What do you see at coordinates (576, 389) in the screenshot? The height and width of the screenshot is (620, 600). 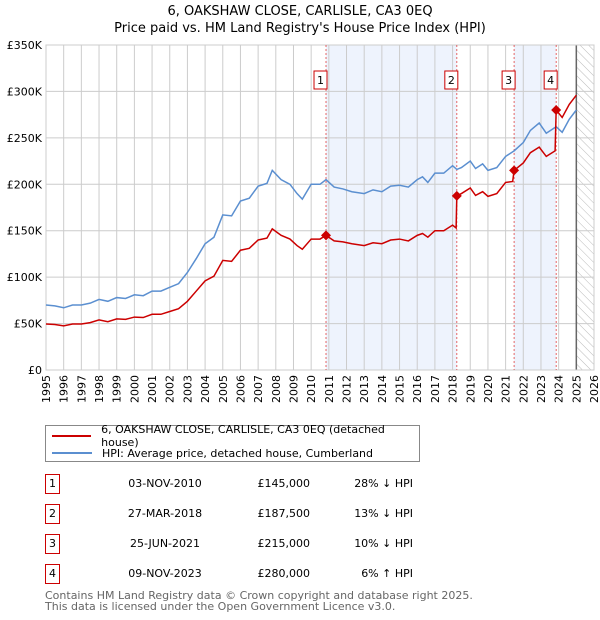 I see `x-tick-label: 2025` at bounding box center [576, 389].